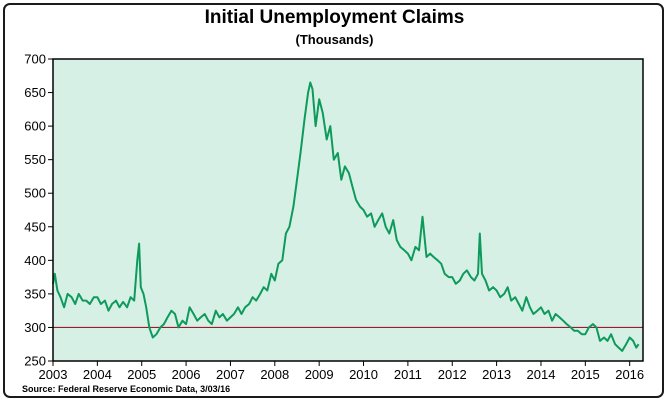  What do you see at coordinates (35, 126) in the screenshot?
I see `y-tick-label-600: 600` at bounding box center [35, 126].